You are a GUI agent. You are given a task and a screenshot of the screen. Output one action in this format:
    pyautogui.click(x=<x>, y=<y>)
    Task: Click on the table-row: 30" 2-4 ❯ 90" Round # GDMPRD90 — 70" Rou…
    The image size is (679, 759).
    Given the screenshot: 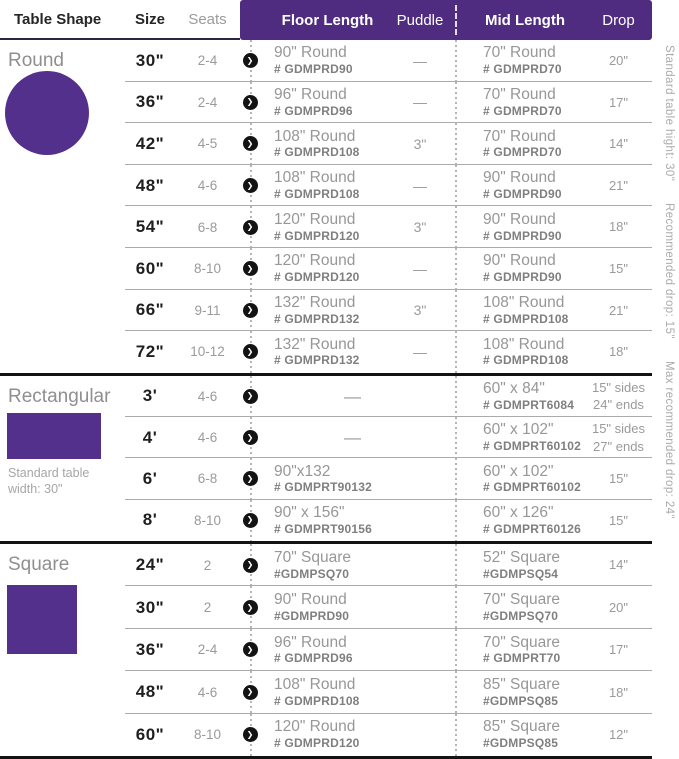 What is the action you would take?
    pyautogui.click(x=326, y=61)
    